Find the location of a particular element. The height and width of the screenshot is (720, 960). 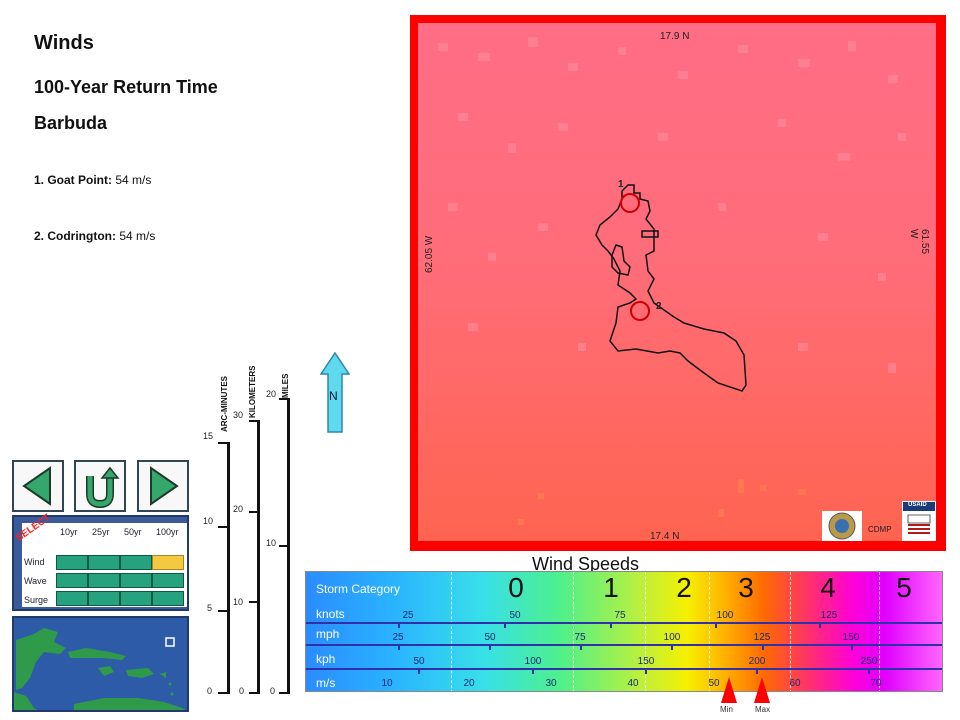

north-arrow: N is located at coordinates (335, 392).